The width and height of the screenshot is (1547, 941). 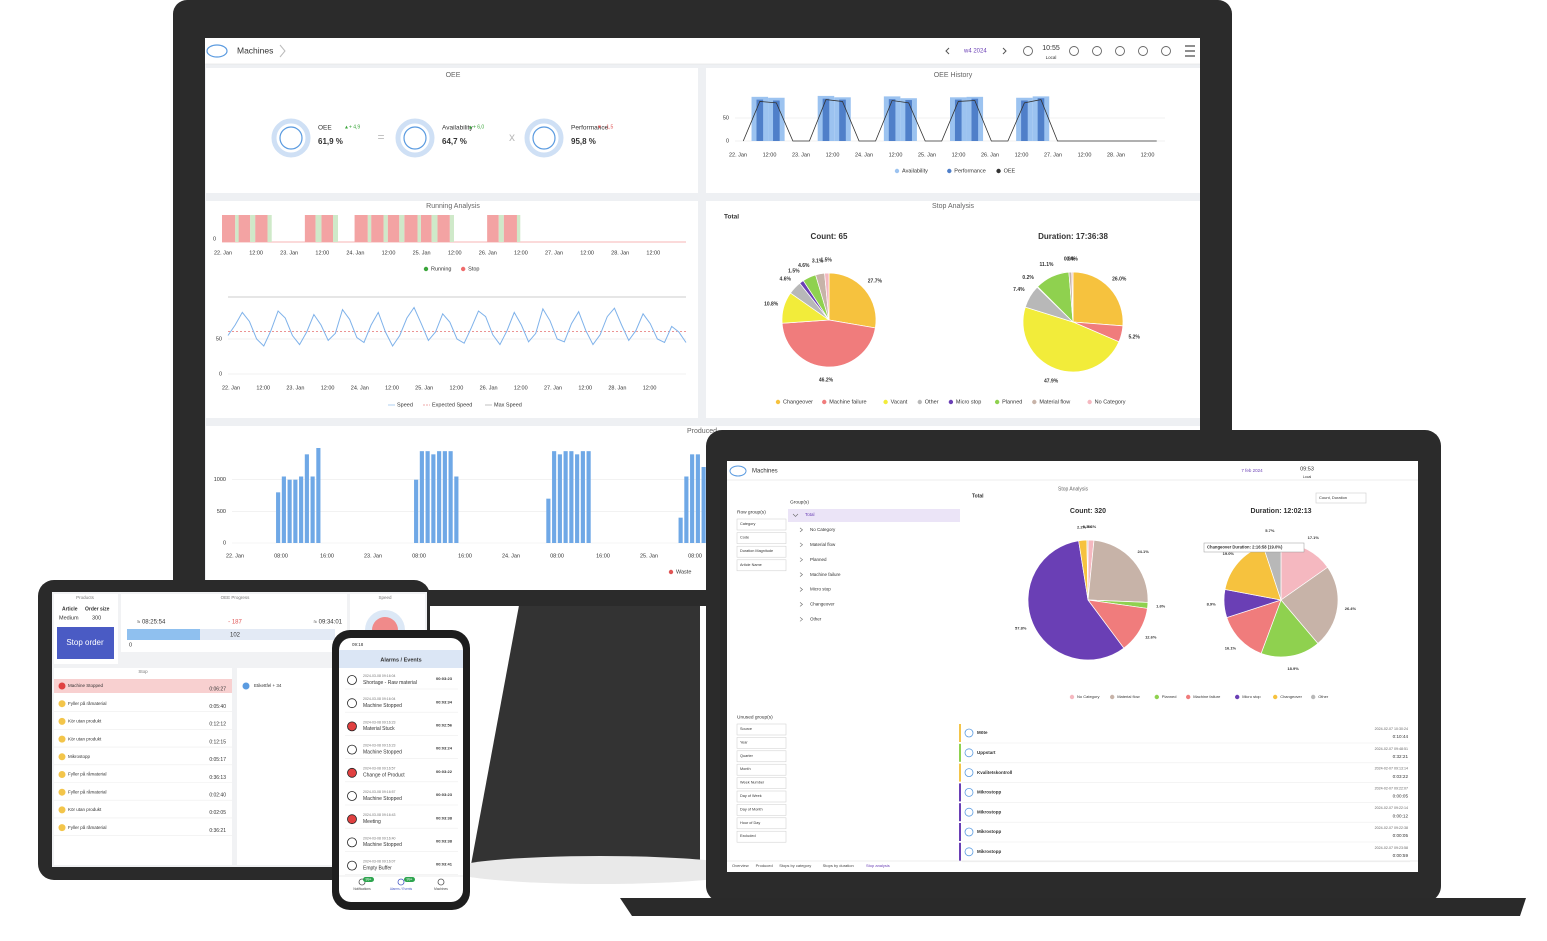 What do you see at coordinates (982, 732) in the screenshot?
I see `event-label: Möte` at bounding box center [982, 732].